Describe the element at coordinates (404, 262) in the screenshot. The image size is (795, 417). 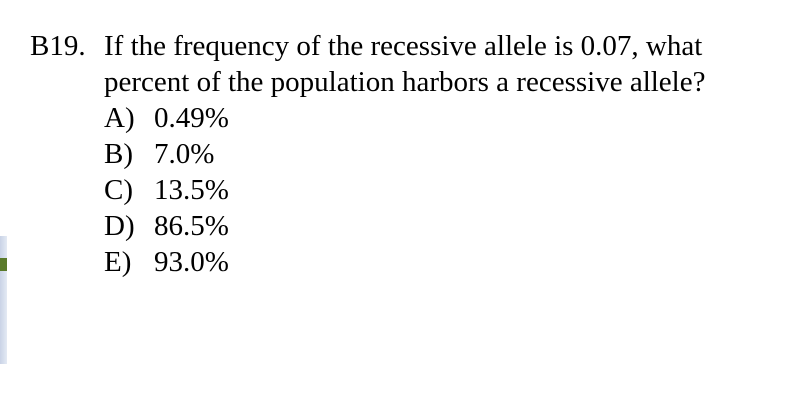
I see `answer-option-e: E) 93.0%` at that location.